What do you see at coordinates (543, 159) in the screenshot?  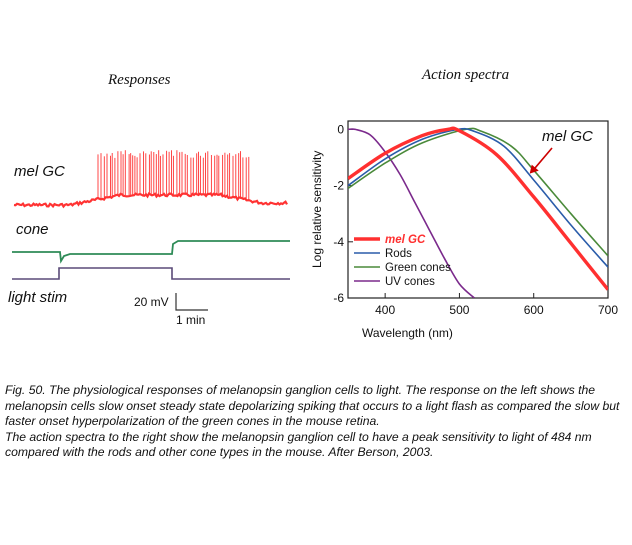 I see `annotation-arrow-shaft` at bounding box center [543, 159].